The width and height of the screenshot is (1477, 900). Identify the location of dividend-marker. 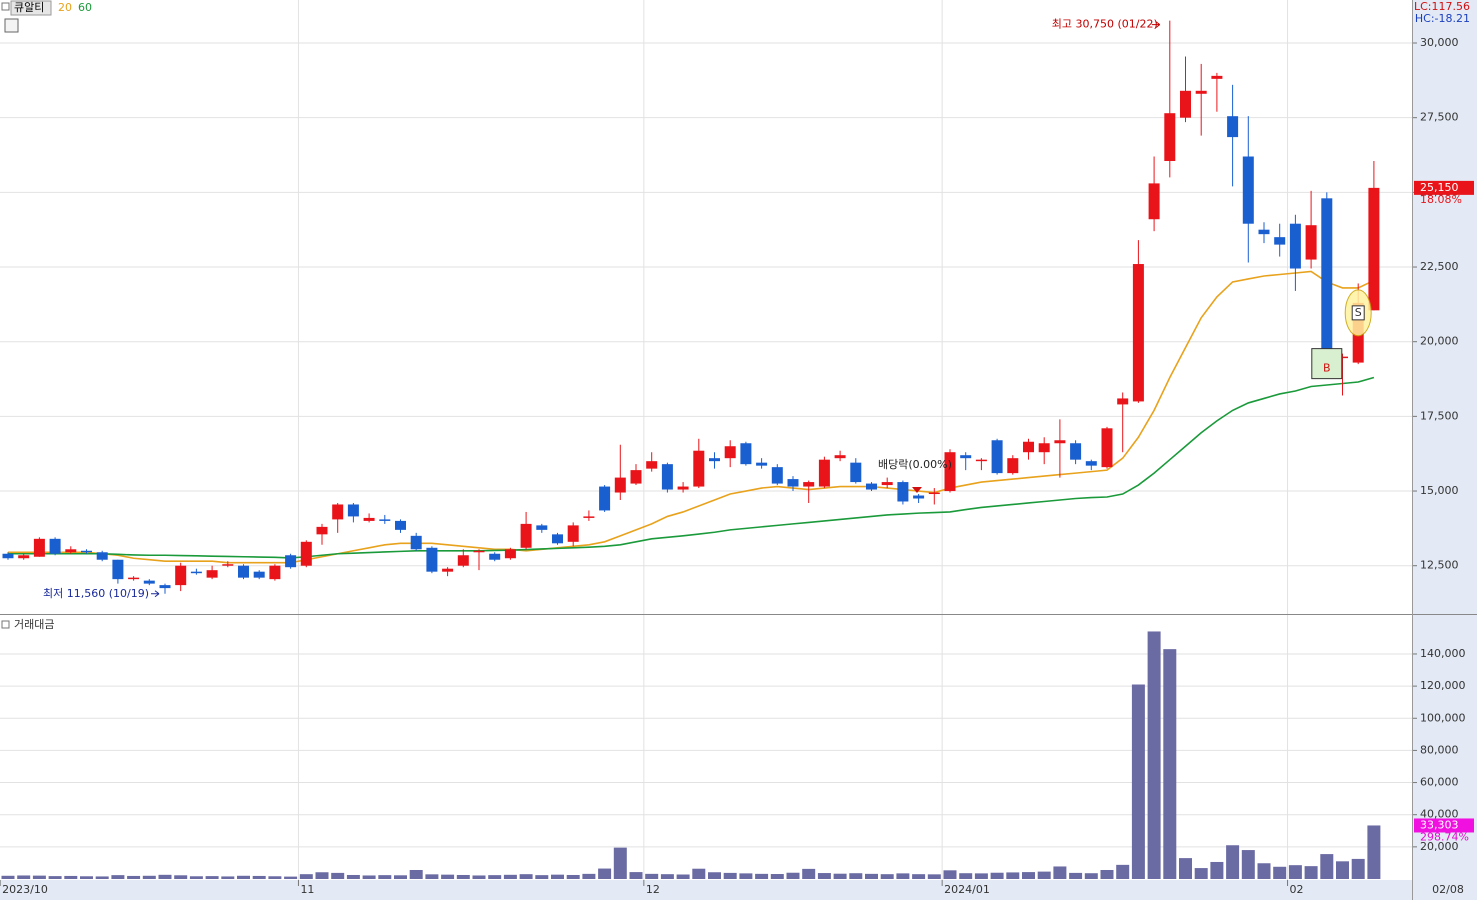
(917, 490).